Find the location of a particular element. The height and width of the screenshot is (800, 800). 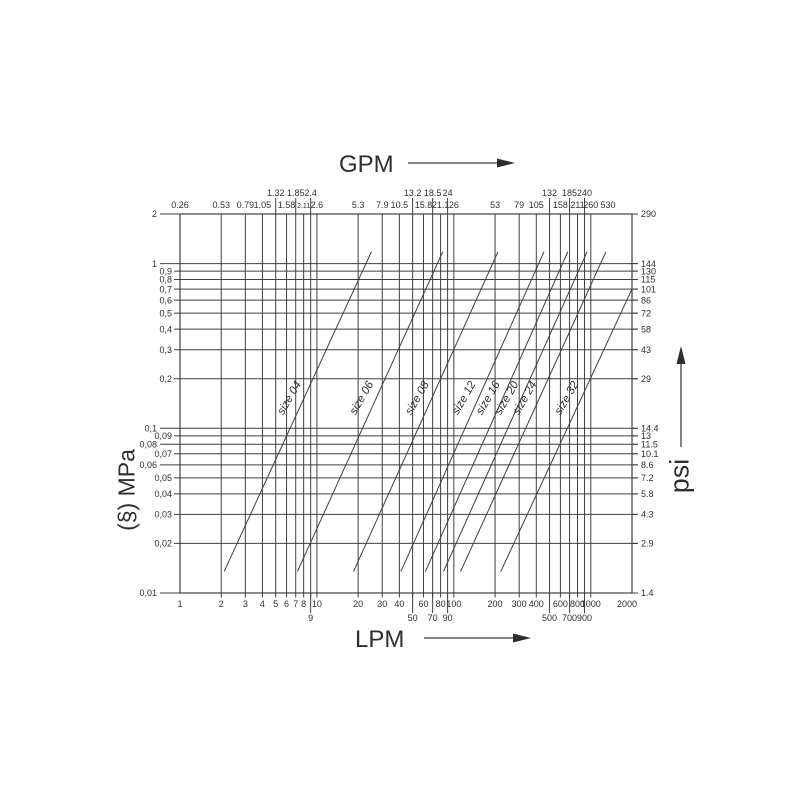

right-tick-label: 115 is located at coordinates (648, 280).